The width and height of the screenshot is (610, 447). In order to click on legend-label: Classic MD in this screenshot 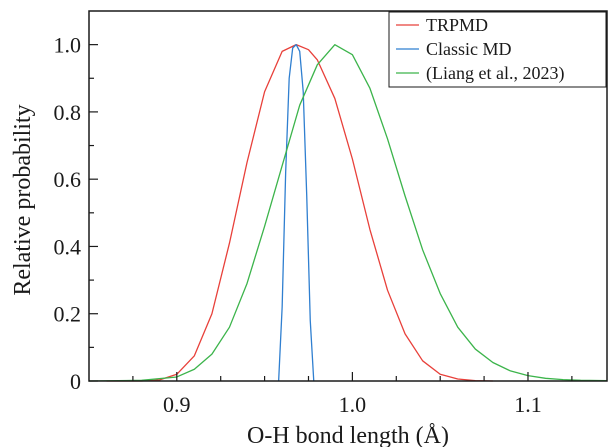, I will do `click(469, 49)`.